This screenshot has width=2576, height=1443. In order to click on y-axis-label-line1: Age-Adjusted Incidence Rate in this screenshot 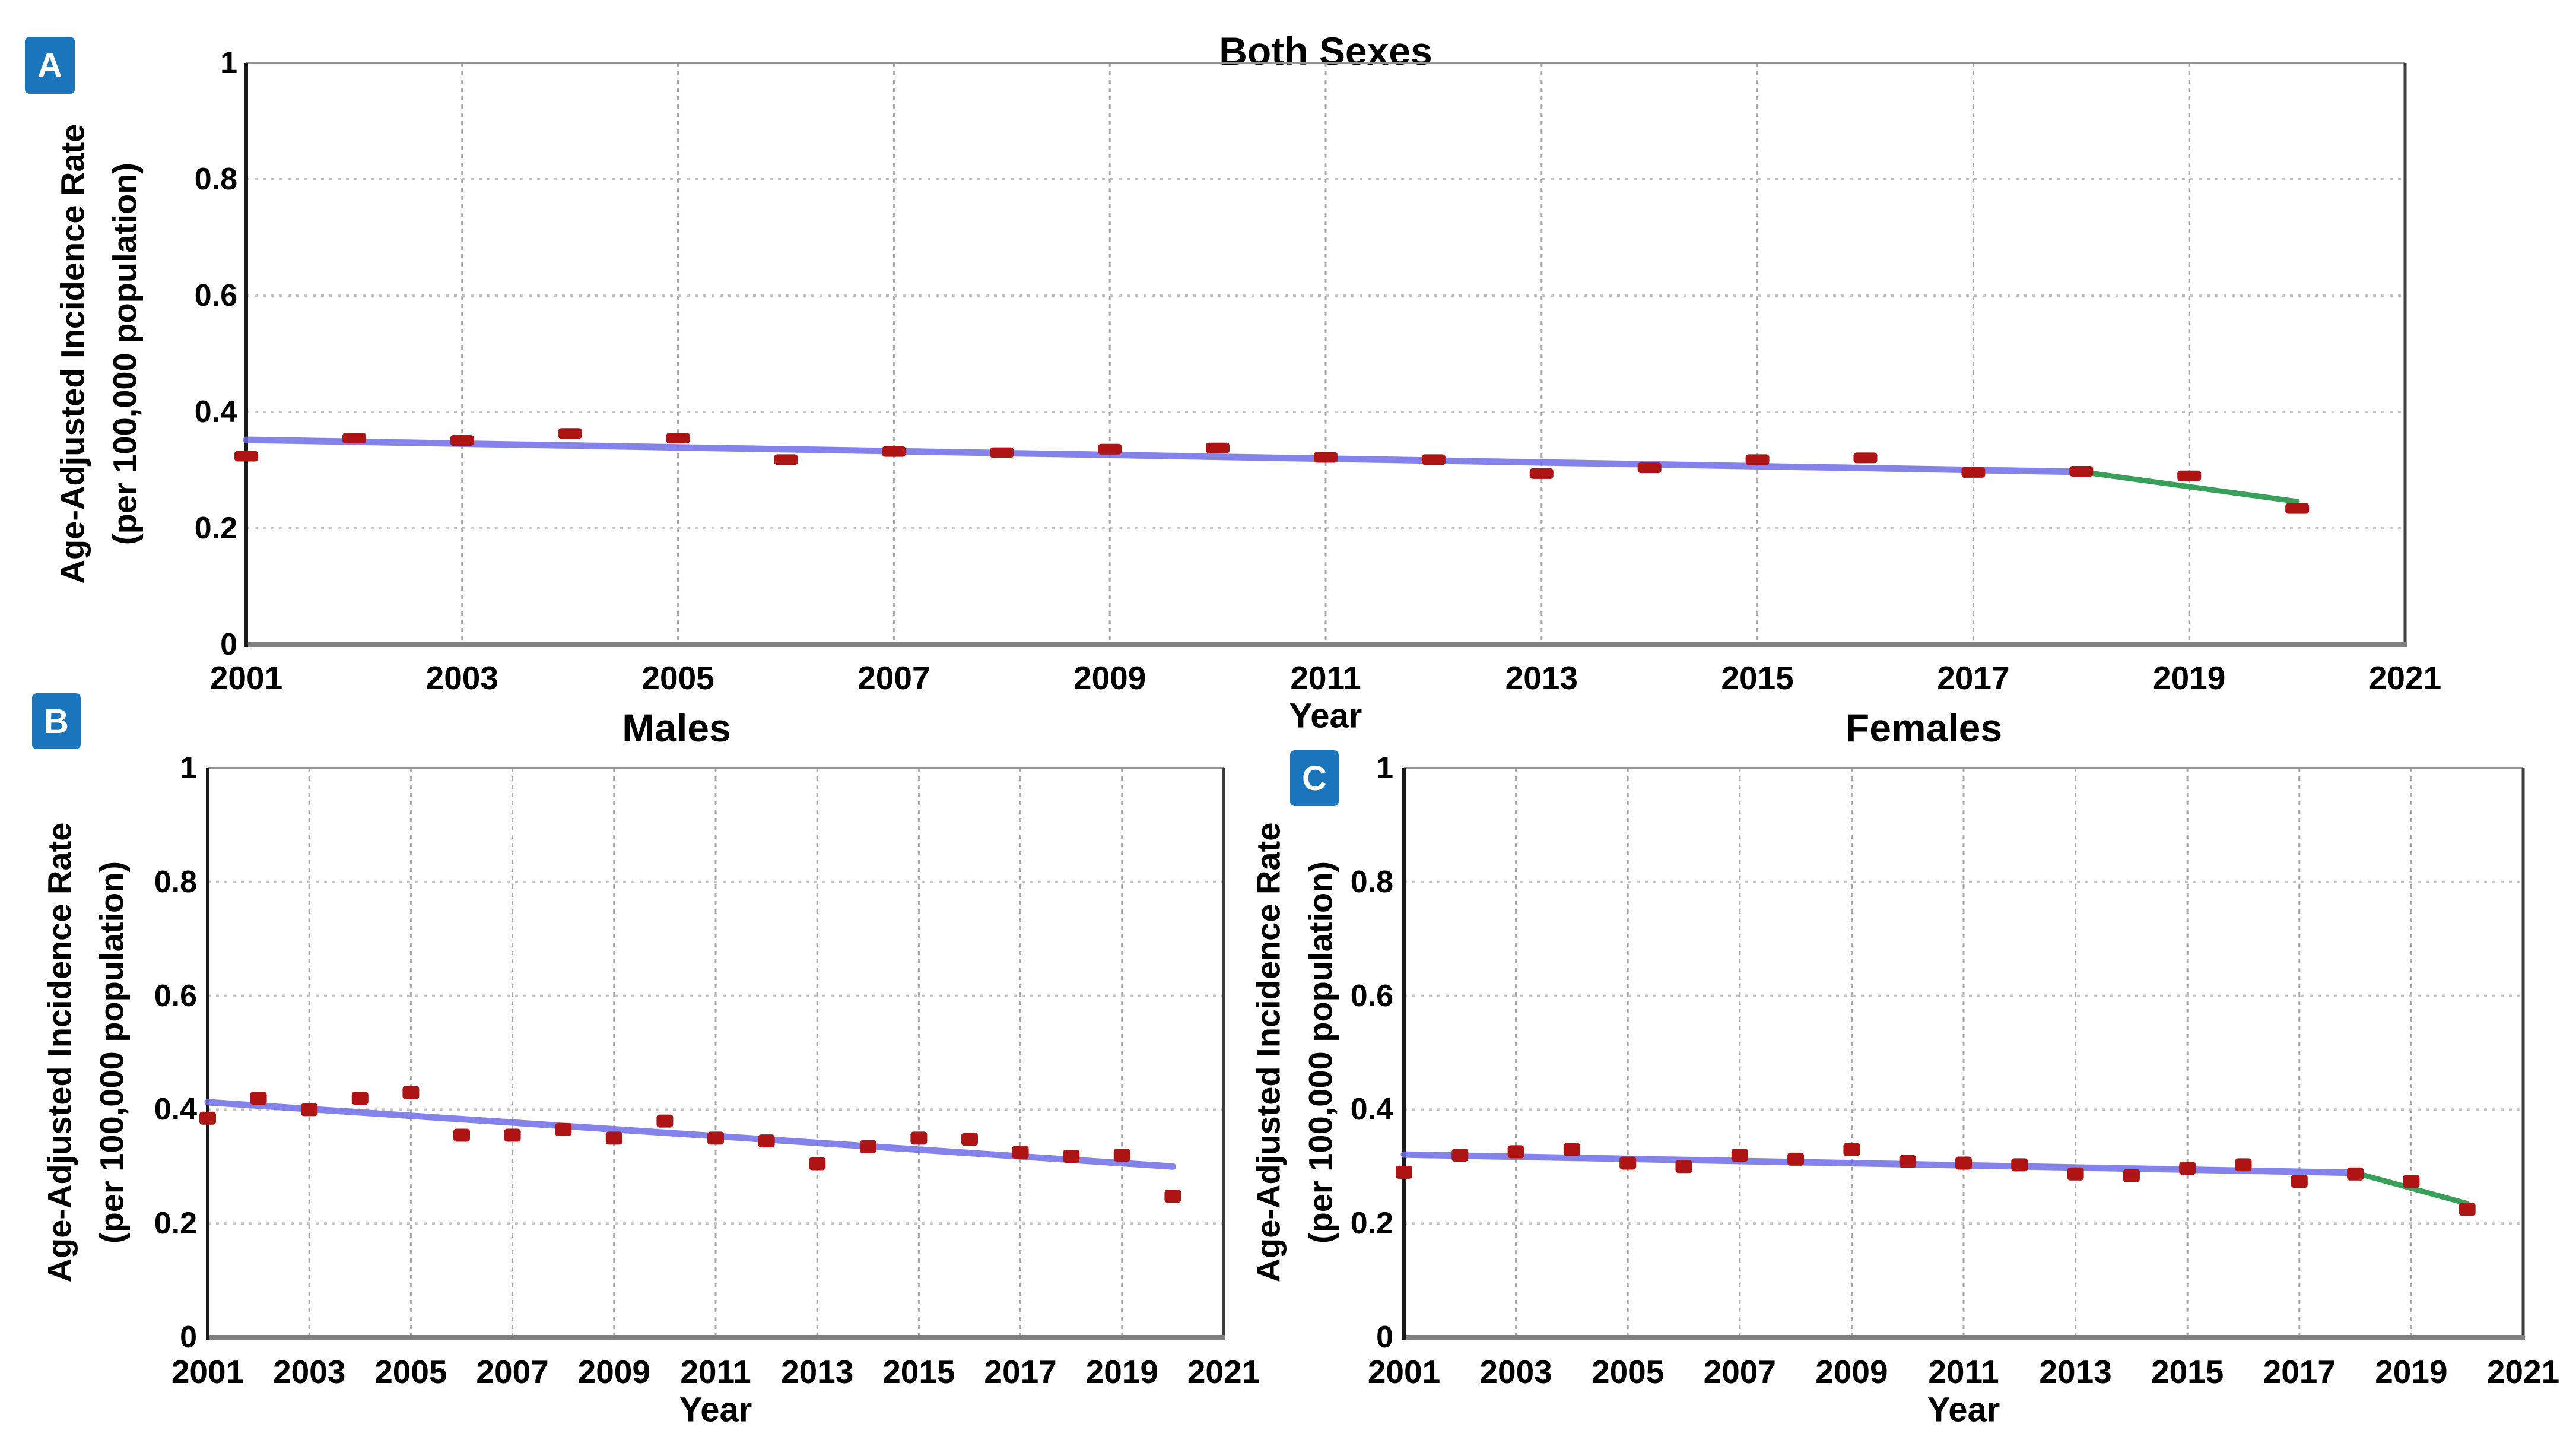, I will do `click(59, 1052)`.